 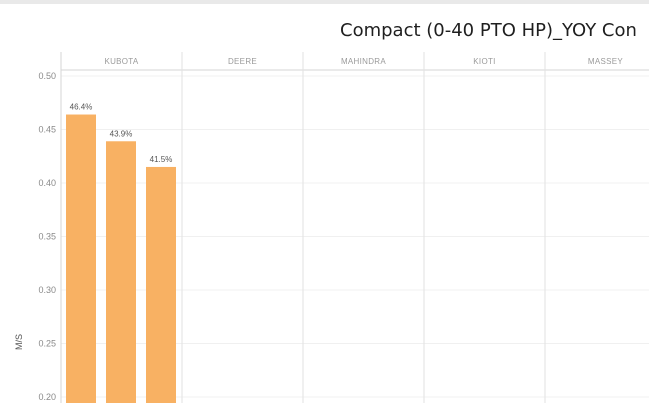 What do you see at coordinates (324, 2) in the screenshot?
I see `top-bar` at bounding box center [324, 2].